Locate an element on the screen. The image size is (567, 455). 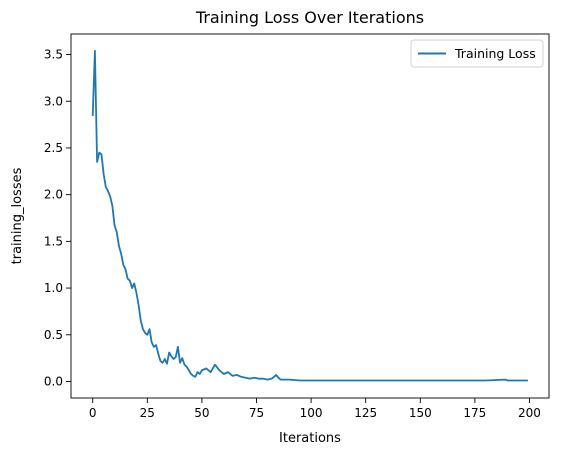
y-axis-label: training_losses is located at coordinates (17, 215).